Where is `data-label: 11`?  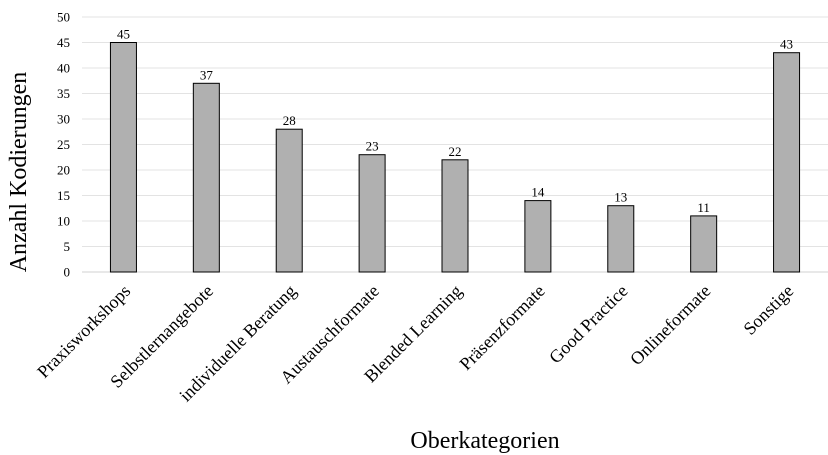 data-label: 11 is located at coordinates (703, 207).